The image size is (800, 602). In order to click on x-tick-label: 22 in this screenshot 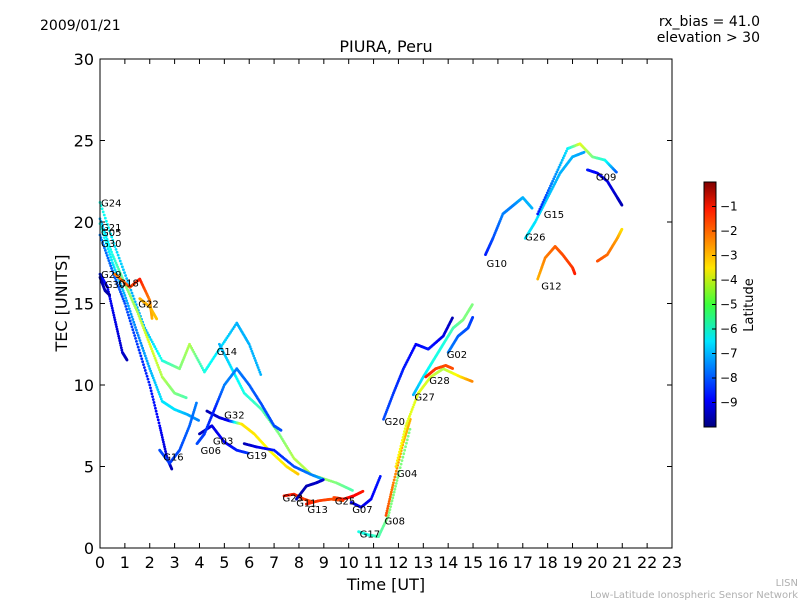, I will do `click(647, 562)`.